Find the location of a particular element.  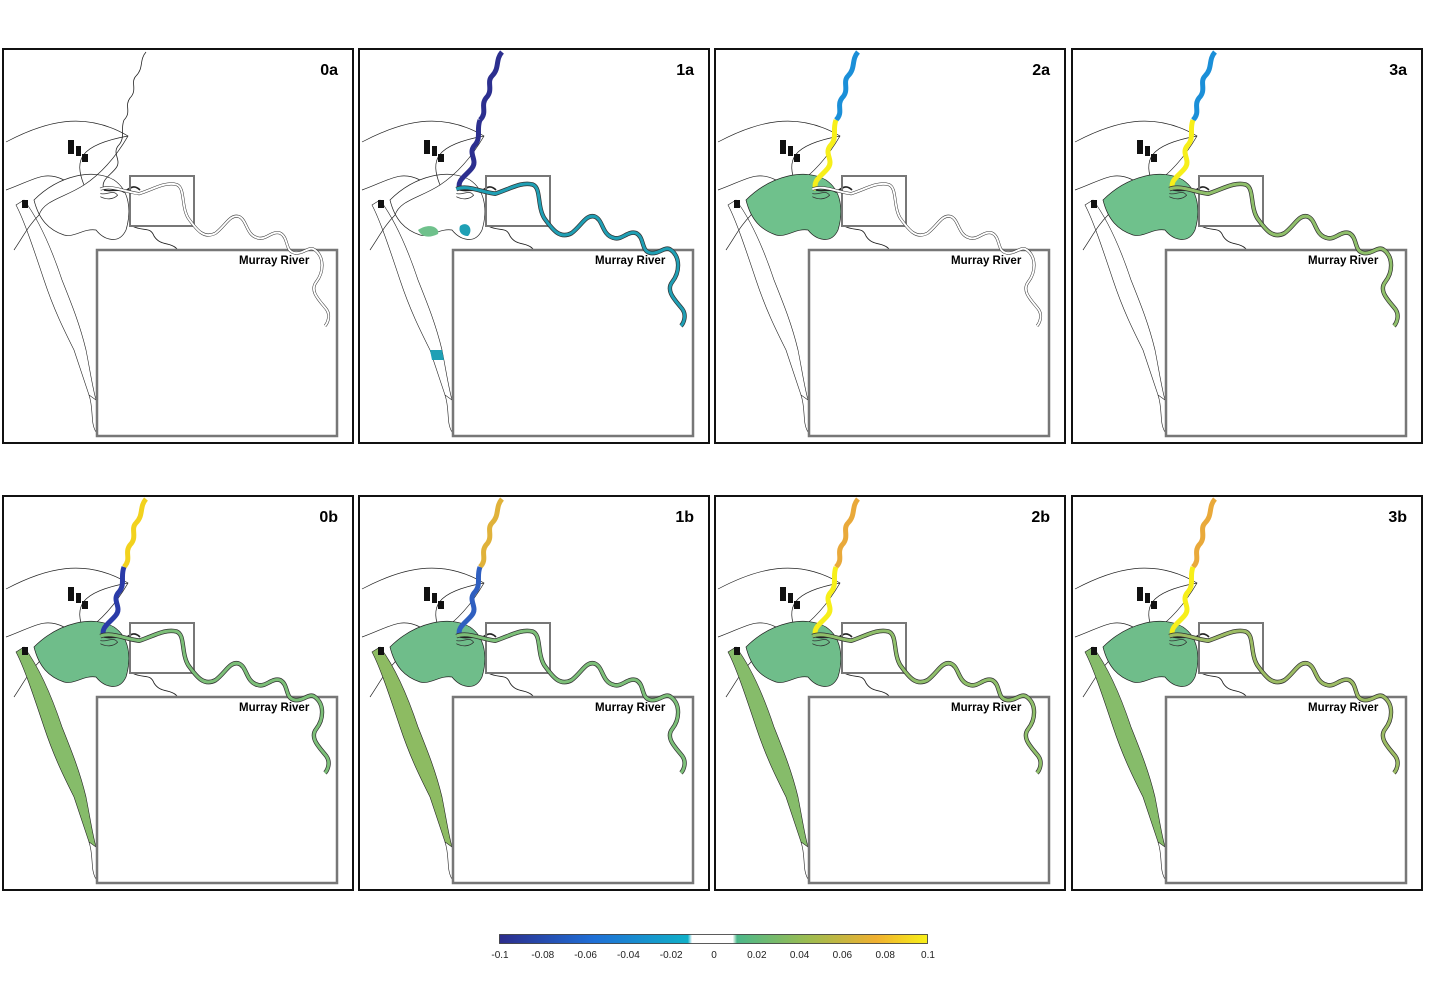

coastline is located at coordinates (67, 185).